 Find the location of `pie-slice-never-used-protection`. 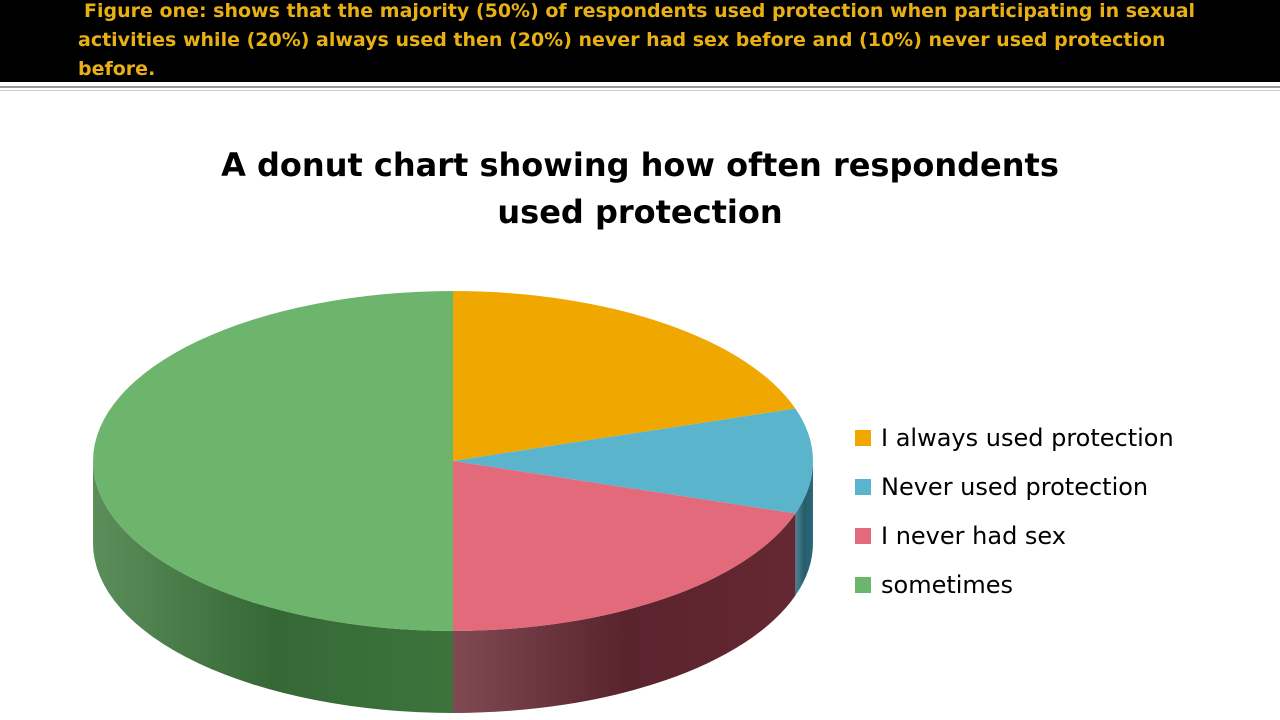

pie-slice-never-used-protection is located at coordinates (633, 461).